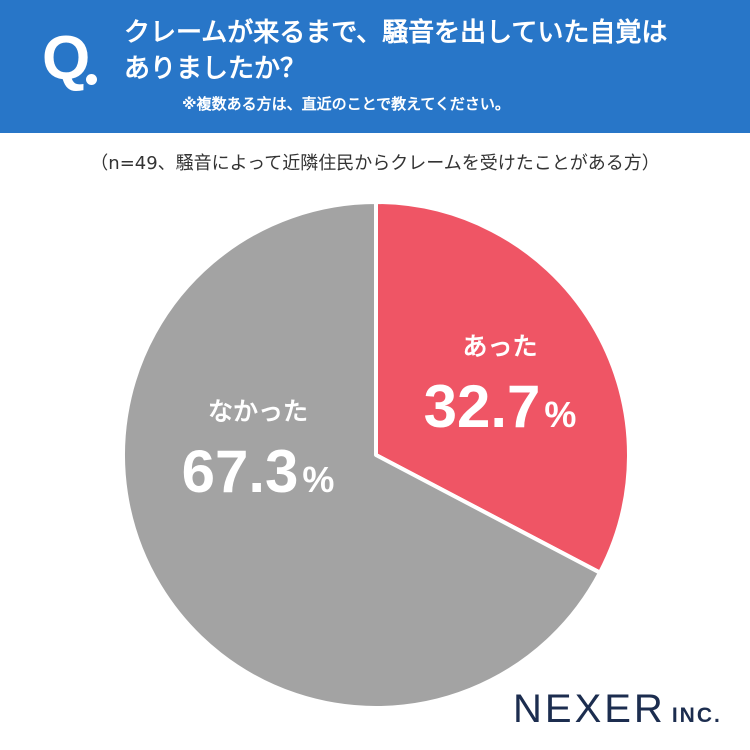 The width and height of the screenshot is (750, 750). Describe the element at coordinates (375, 163) in the screenshot. I see `sample-size-note: （n=49、騒音によって近隣住民からクレームを受けたことがある方）` at that location.